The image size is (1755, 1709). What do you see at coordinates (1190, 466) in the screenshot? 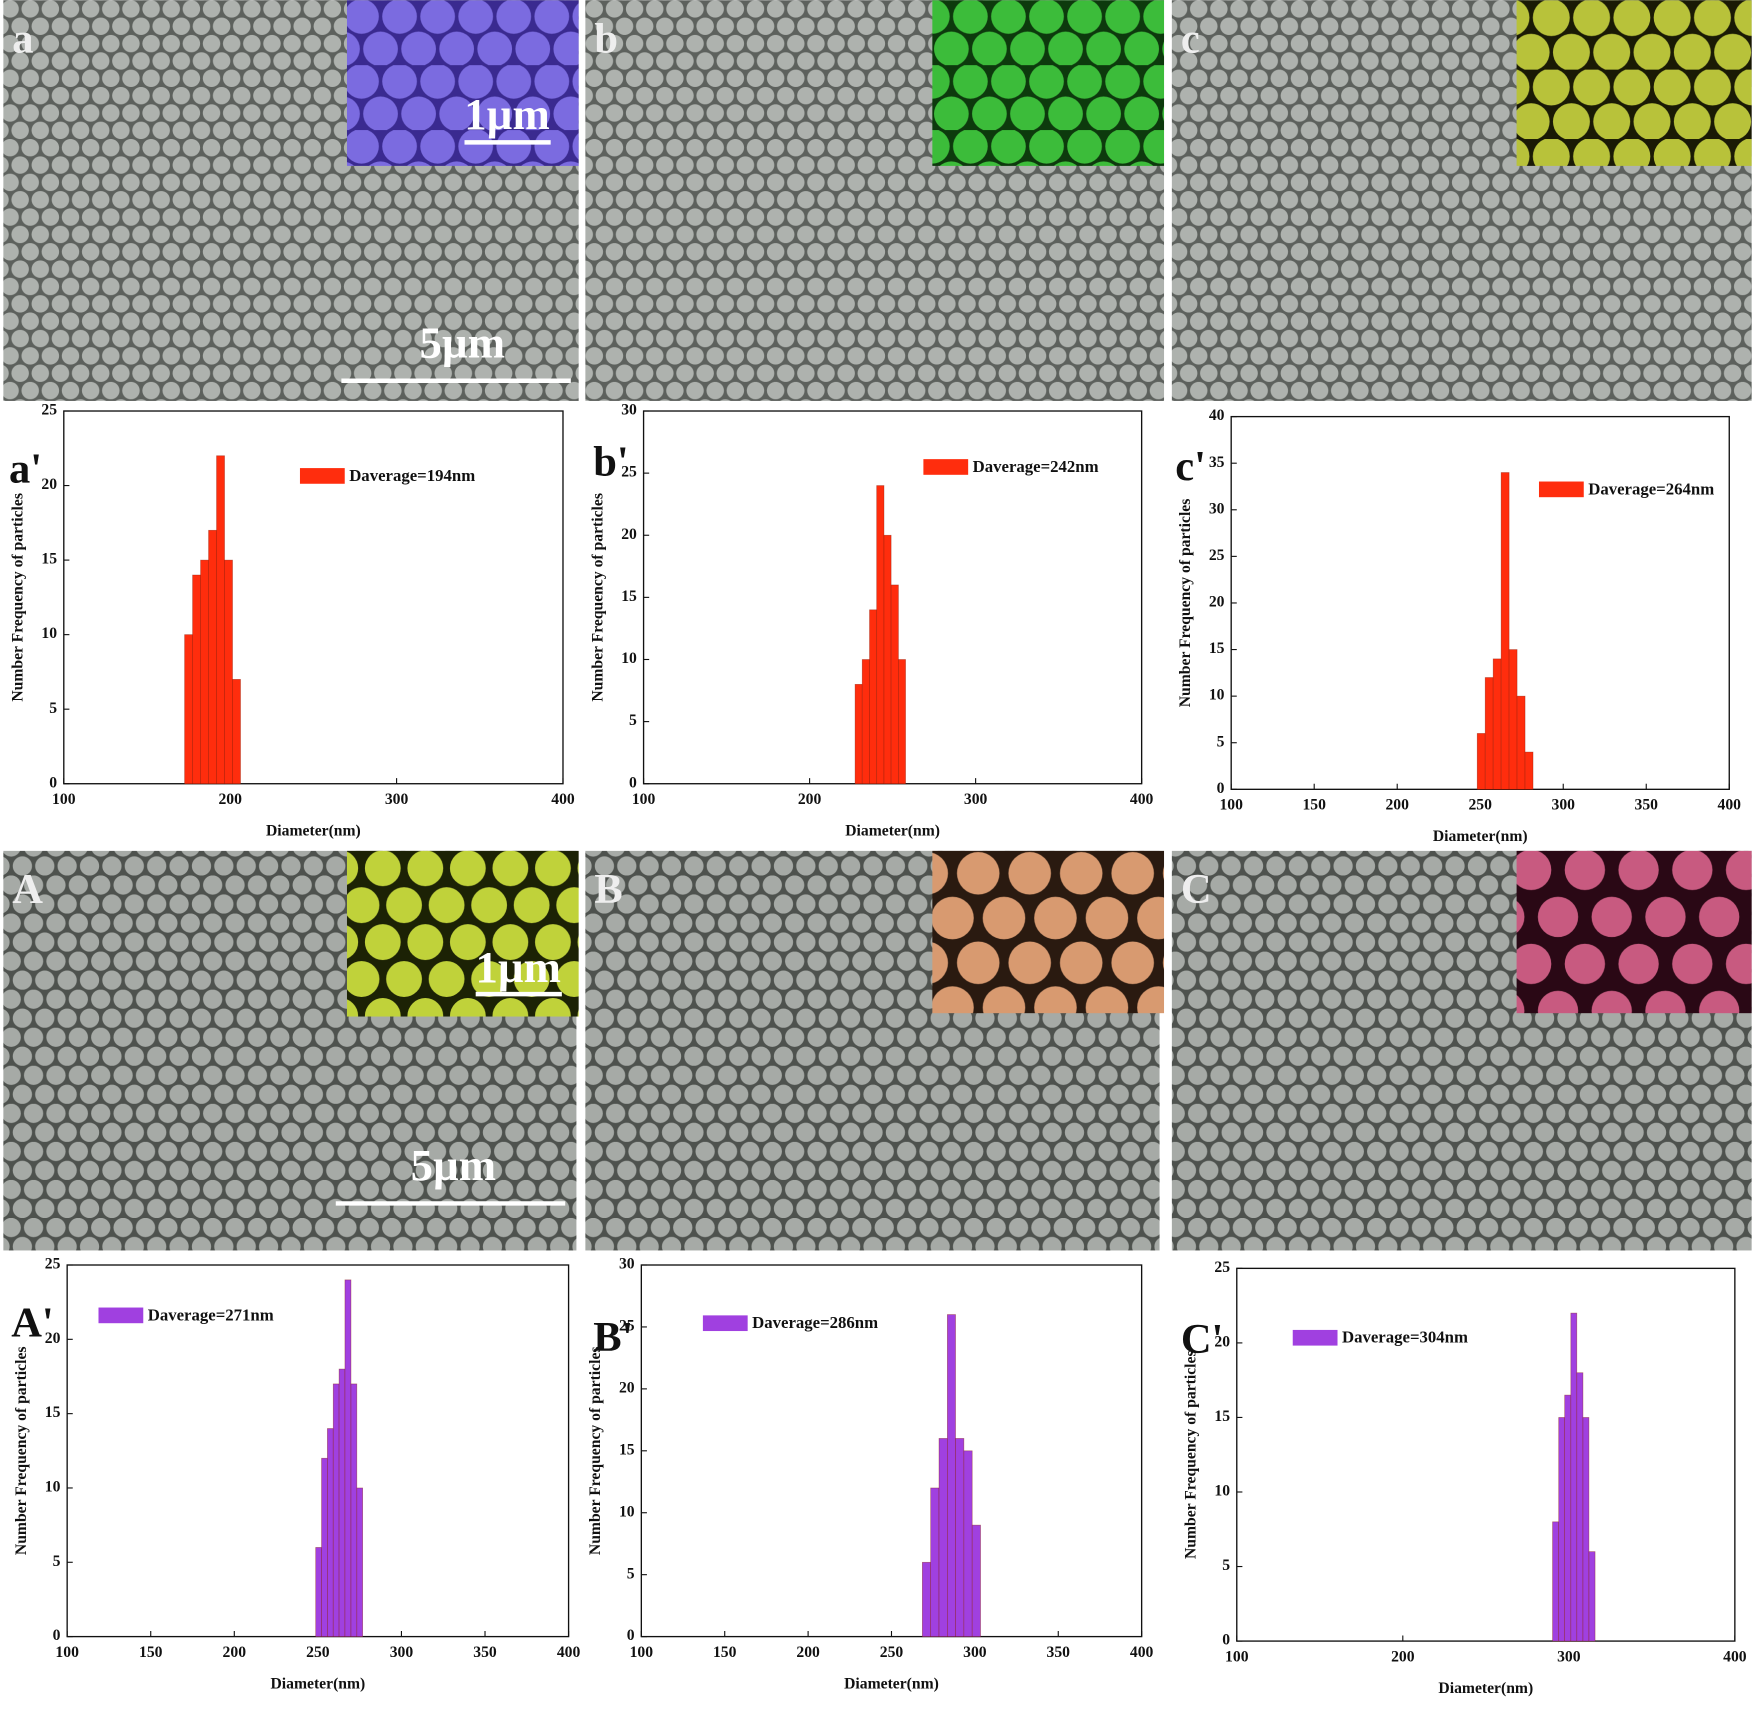
I see `panel-label: c'` at bounding box center [1190, 466].